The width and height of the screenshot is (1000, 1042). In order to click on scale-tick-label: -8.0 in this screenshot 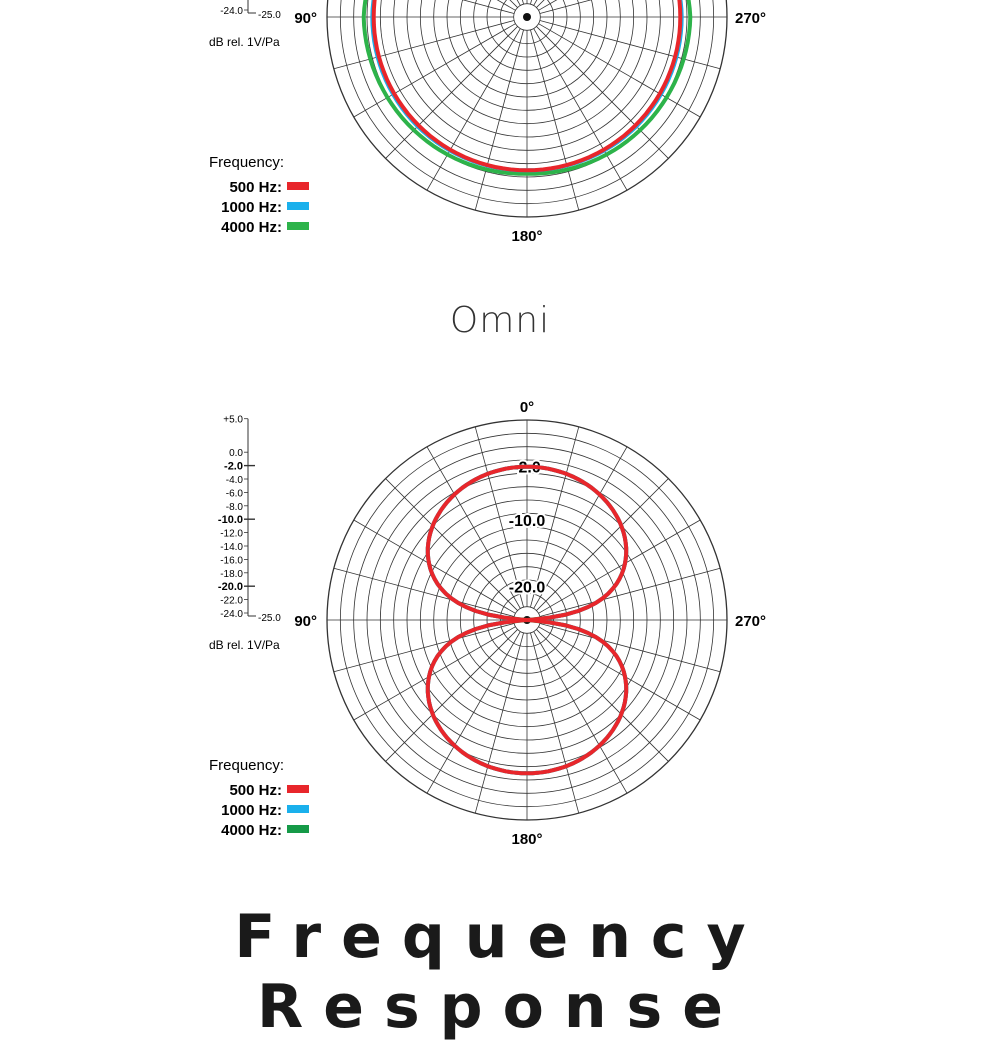, I will do `click(235, 507)`.